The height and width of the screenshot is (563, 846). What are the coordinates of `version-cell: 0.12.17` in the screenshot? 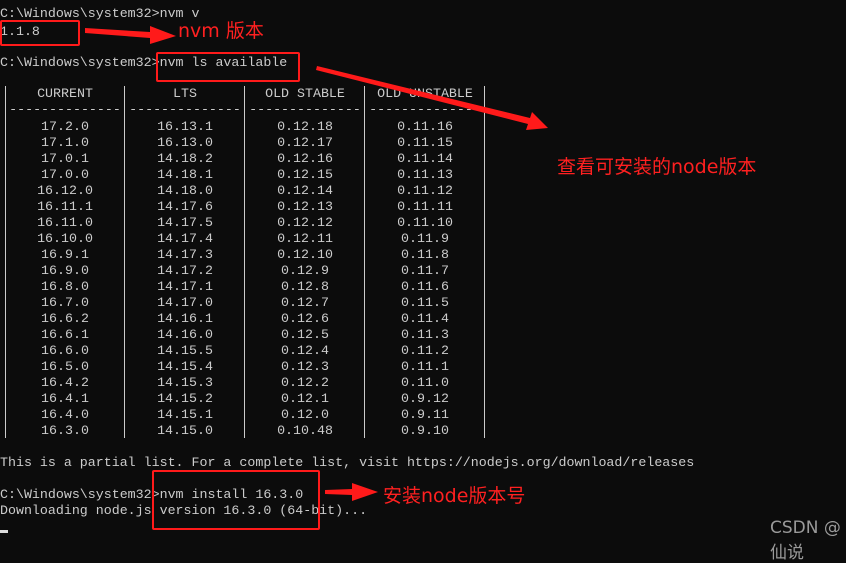 It's located at (305, 142).